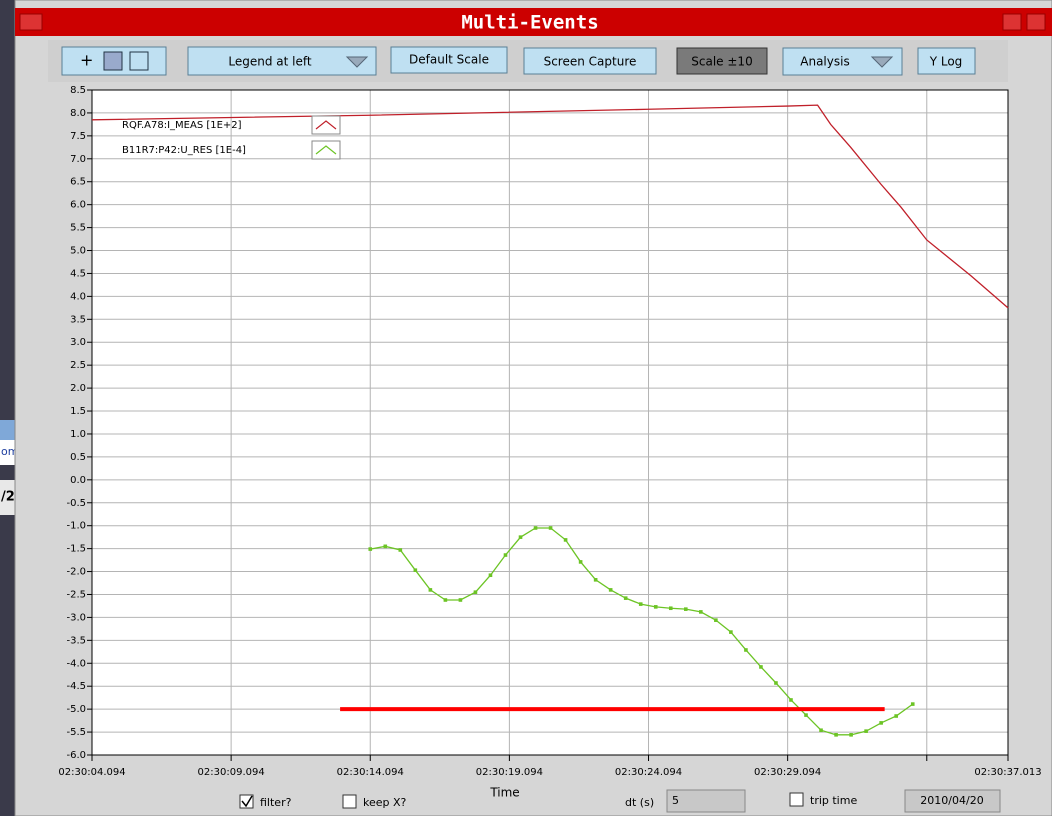 Image resolution: width=1052 pixels, height=816 pixels. Describe the element at coordinates (78, 342) in the screenshot. I see `y-tick-label: 3.0` at that location.